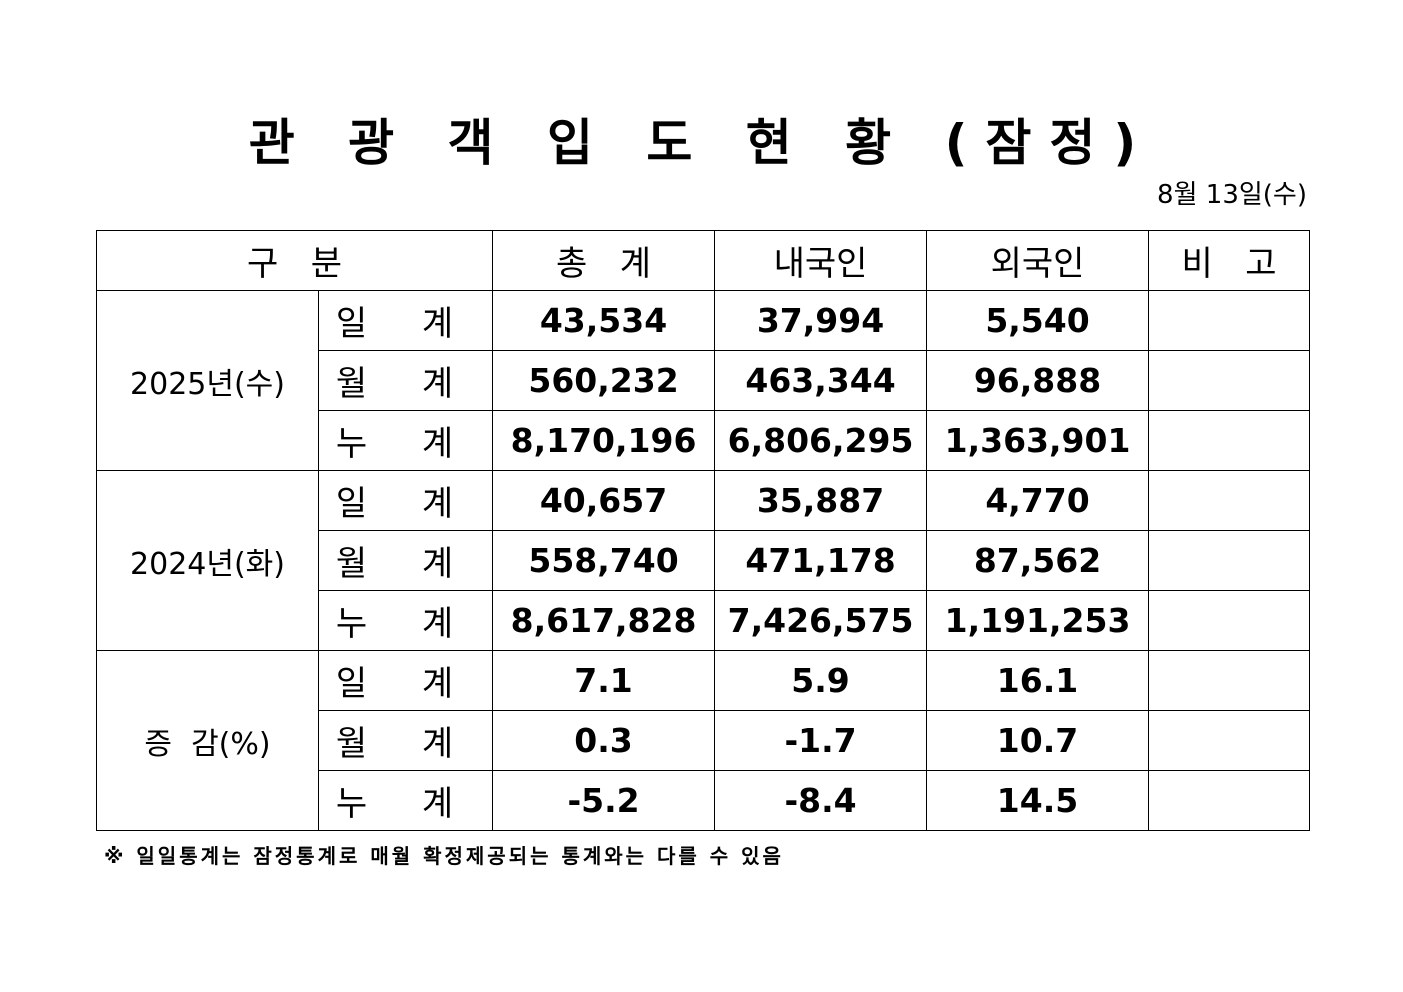 The height and width of the screenshot is (992, 1403). I want to click on cell-total: -5.2, so click(604, 800).